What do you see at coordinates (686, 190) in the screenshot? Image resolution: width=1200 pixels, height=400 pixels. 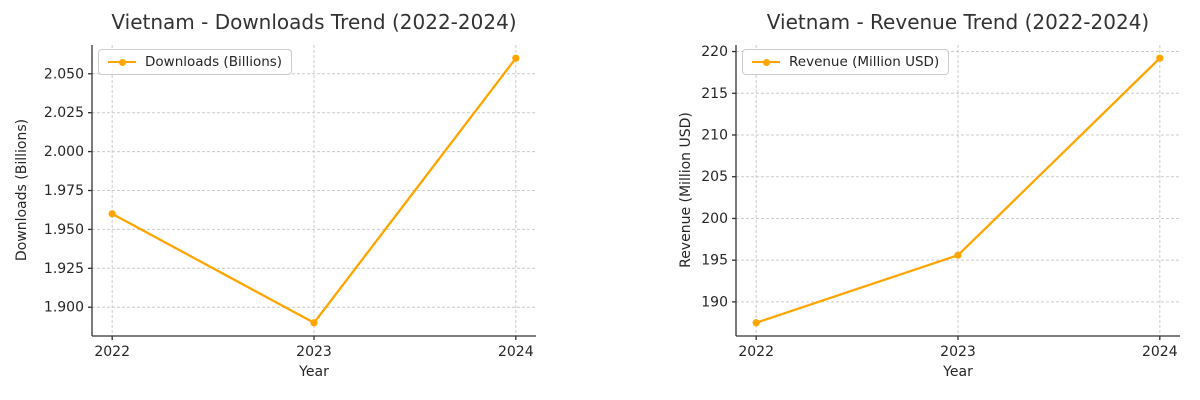 I see `y-axis-label: Revenue (Million USD)` at bounding box center [686, 190].